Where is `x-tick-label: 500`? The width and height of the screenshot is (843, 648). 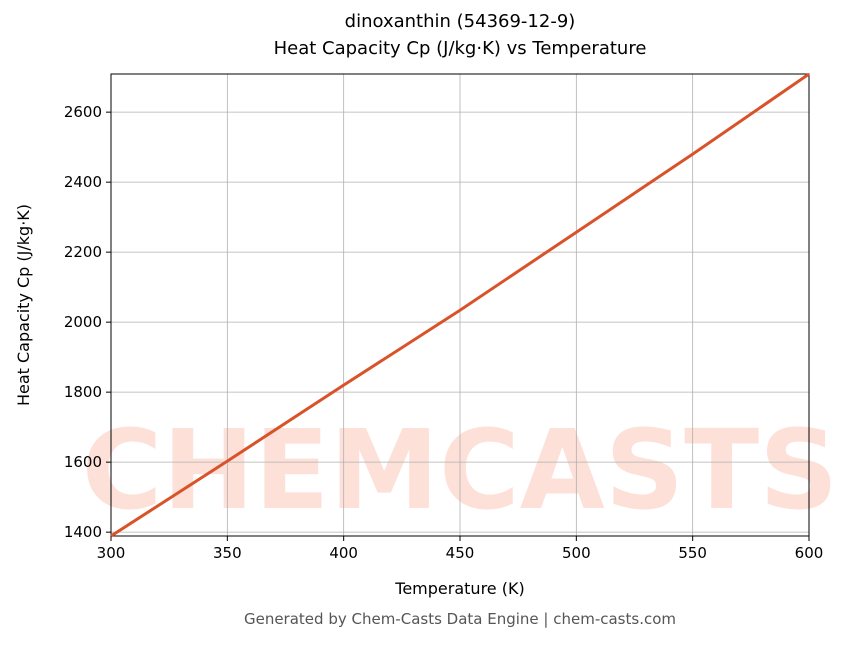 x-tick-label: 500 is located at coordinates (576, 553).